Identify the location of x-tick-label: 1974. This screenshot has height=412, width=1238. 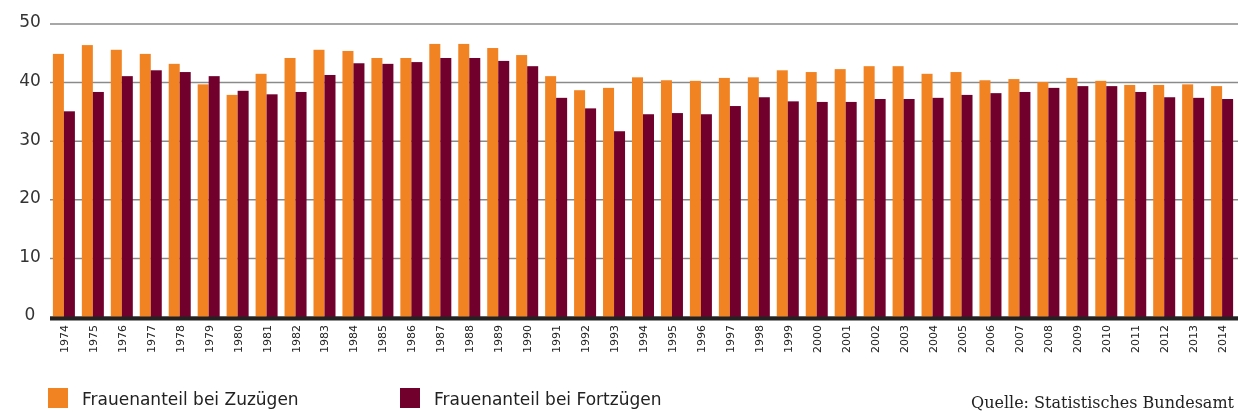
(64, 339).